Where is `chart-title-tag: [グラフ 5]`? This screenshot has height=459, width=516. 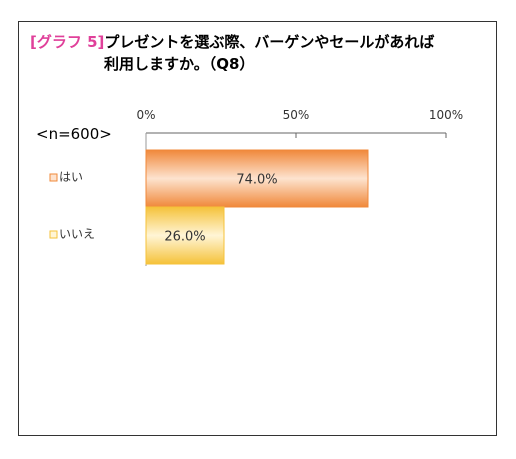 chart-title-tag: [グラフ 5] is located at coordinates (67, 42).